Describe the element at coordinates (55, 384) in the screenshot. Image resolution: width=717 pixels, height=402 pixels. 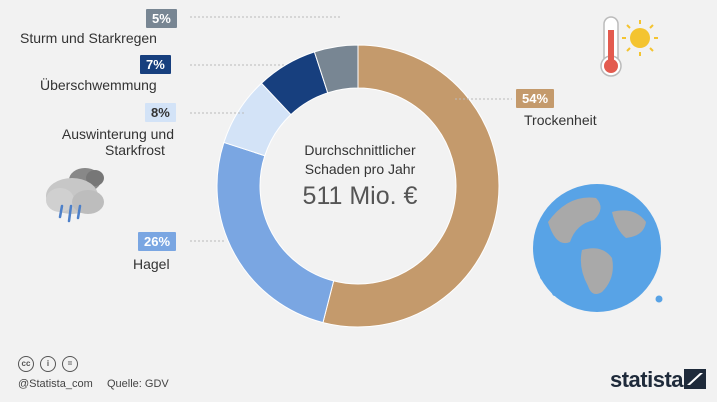
I see `footer-handle: @Statista_com` at that location.